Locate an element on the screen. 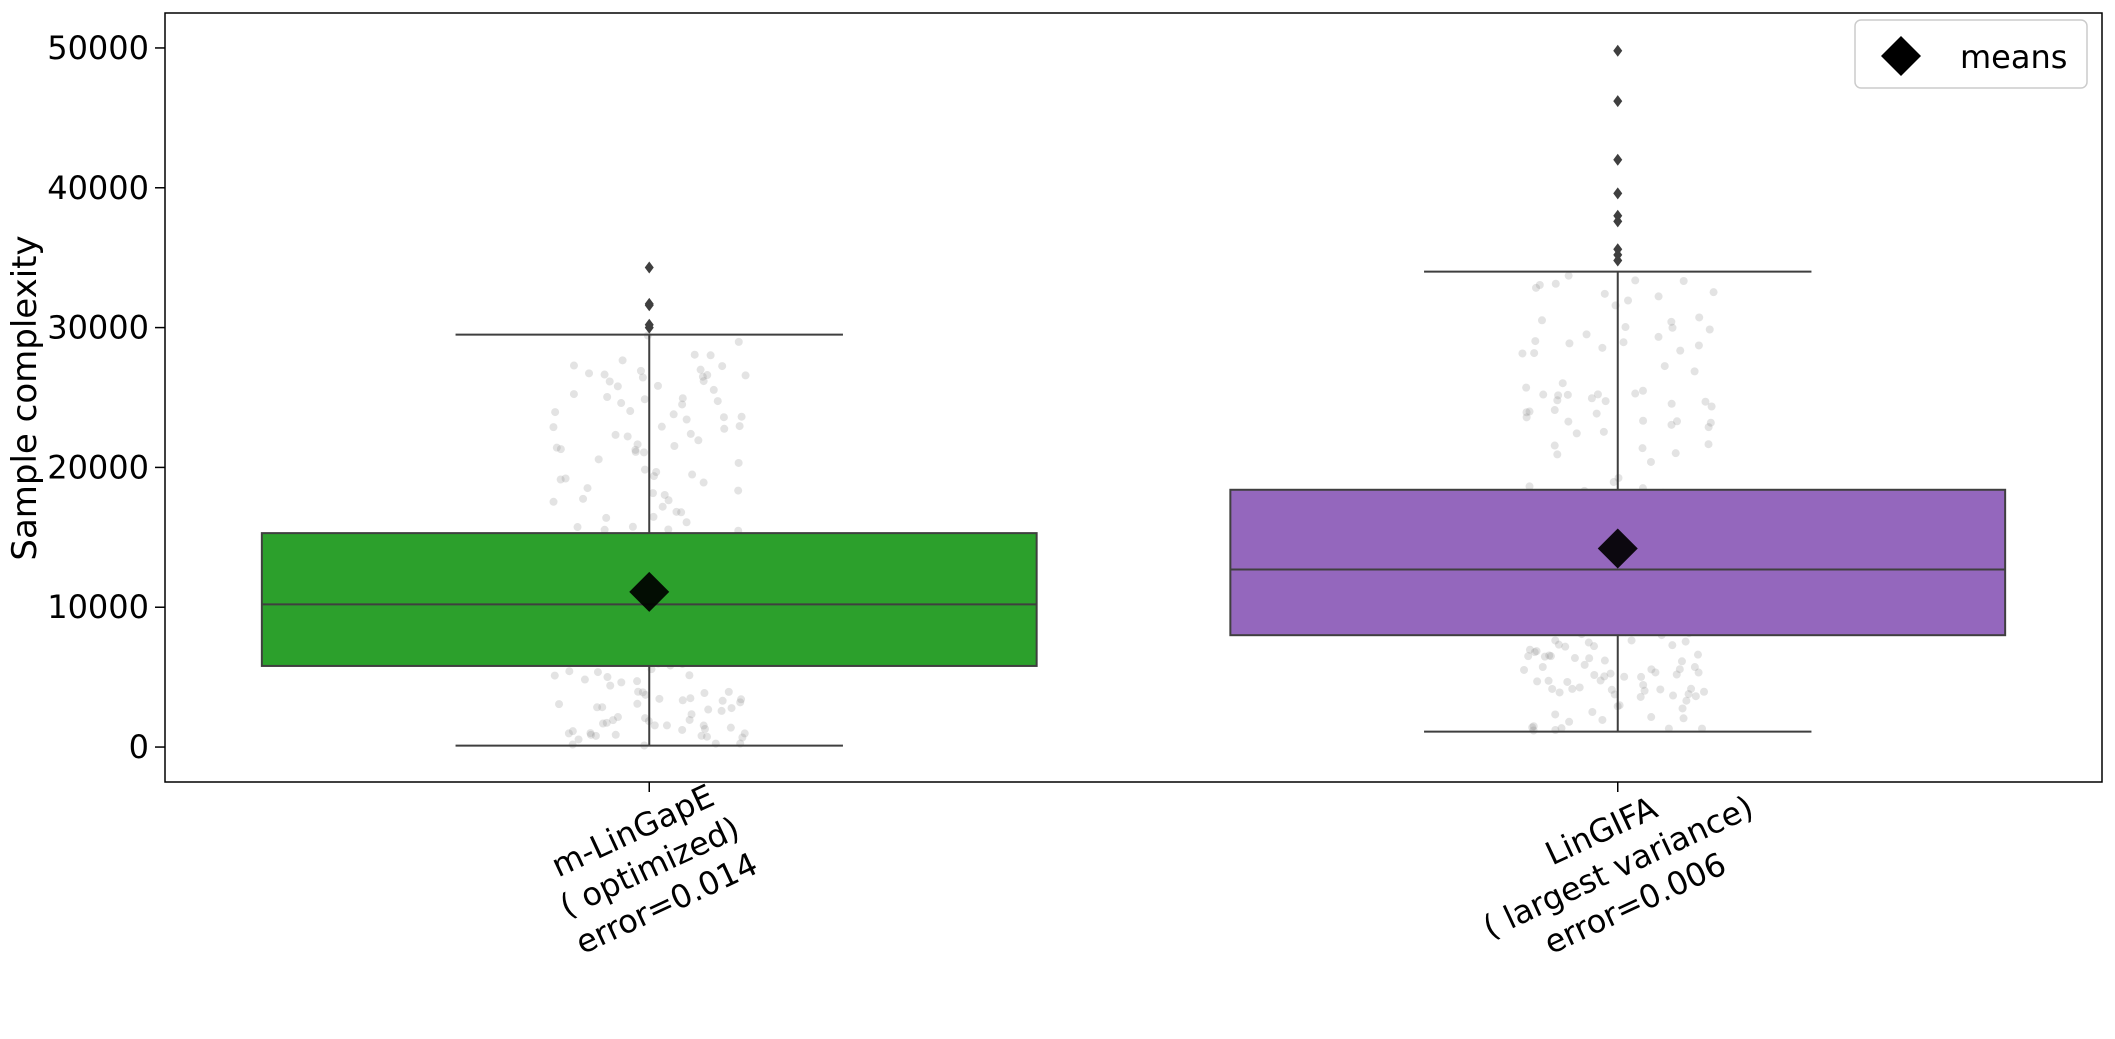 The height and width of the screenshot is (1039, 2115). legend: means is located at coordinates (1971, 54).